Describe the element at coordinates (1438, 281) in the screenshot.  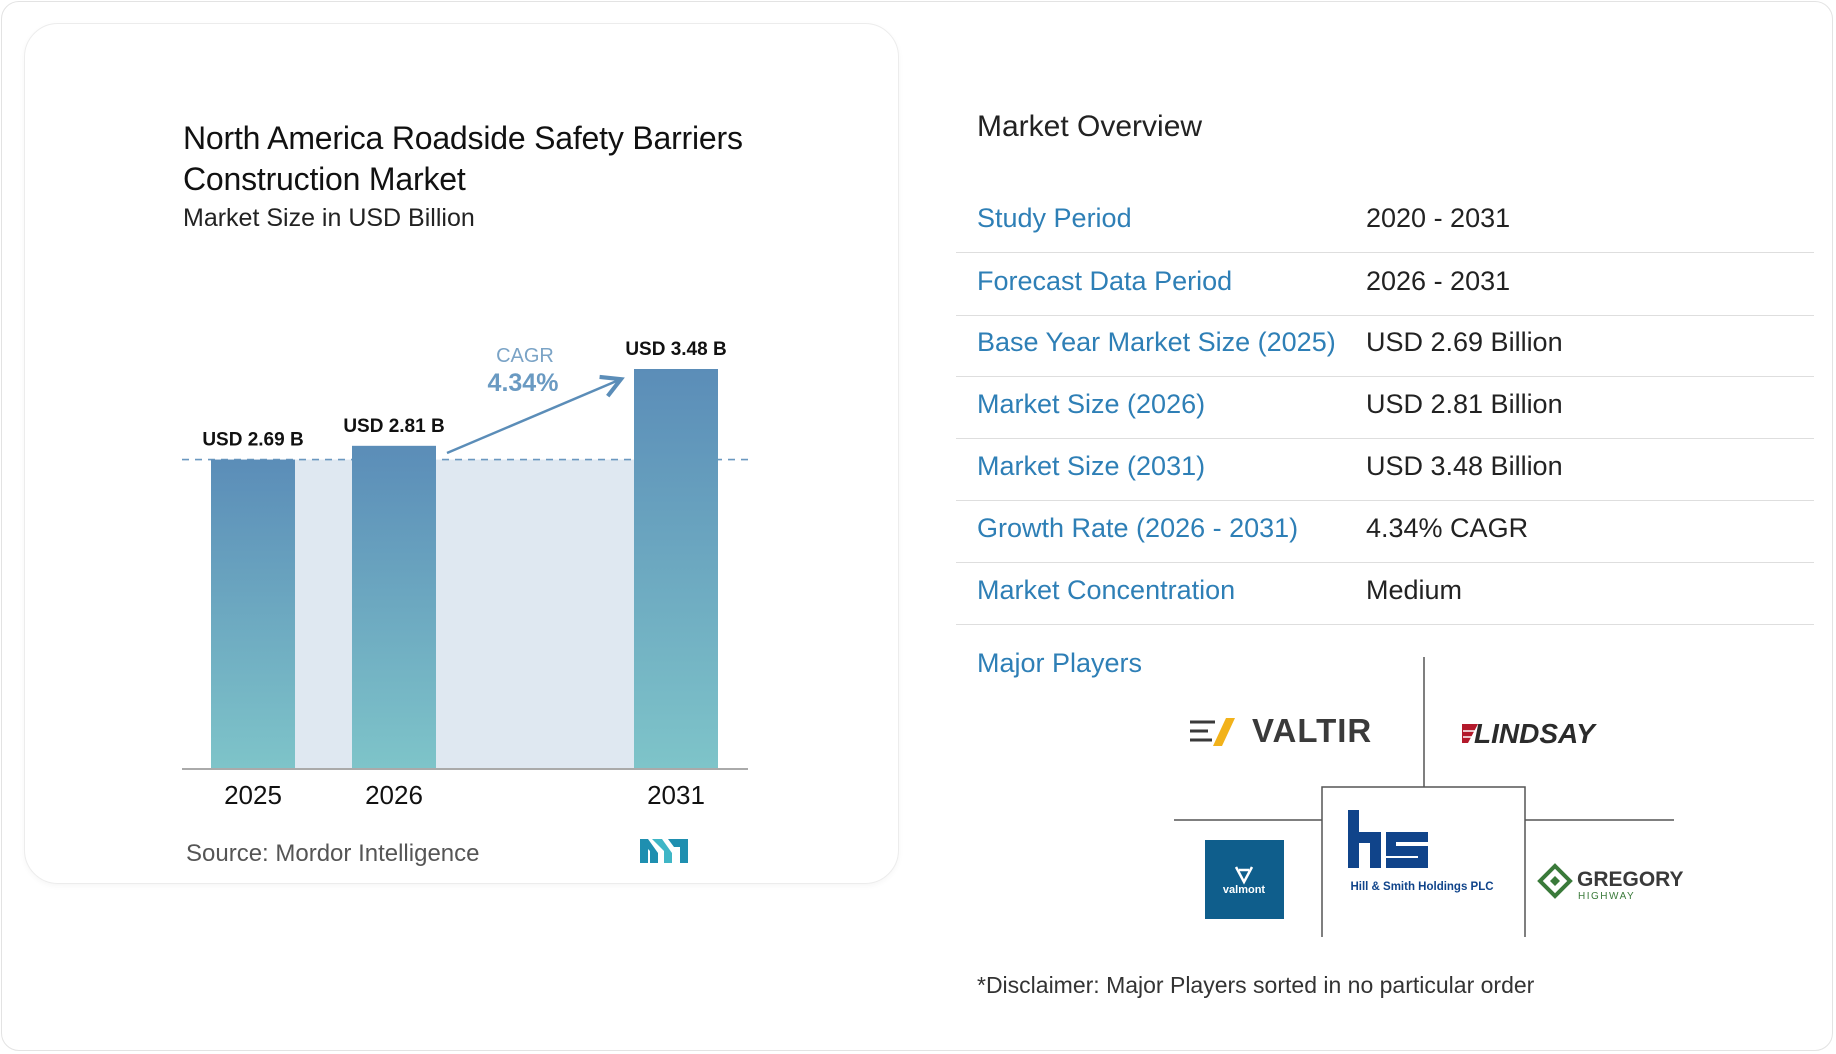
I see `row-value: 2026 - 2031` at that location.